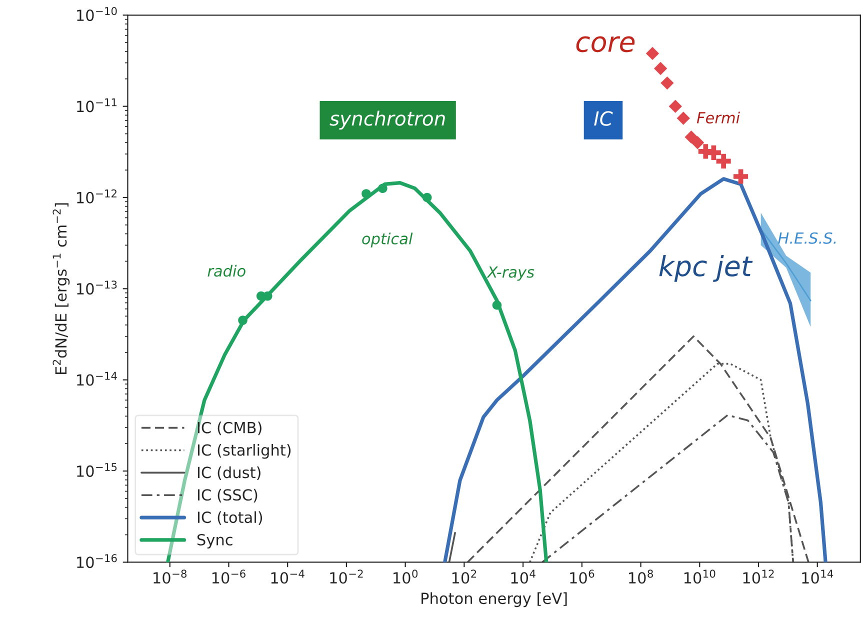 This screenshot has height=631, width=863. I want to click on annotation: X-rays, so click(510, 273).